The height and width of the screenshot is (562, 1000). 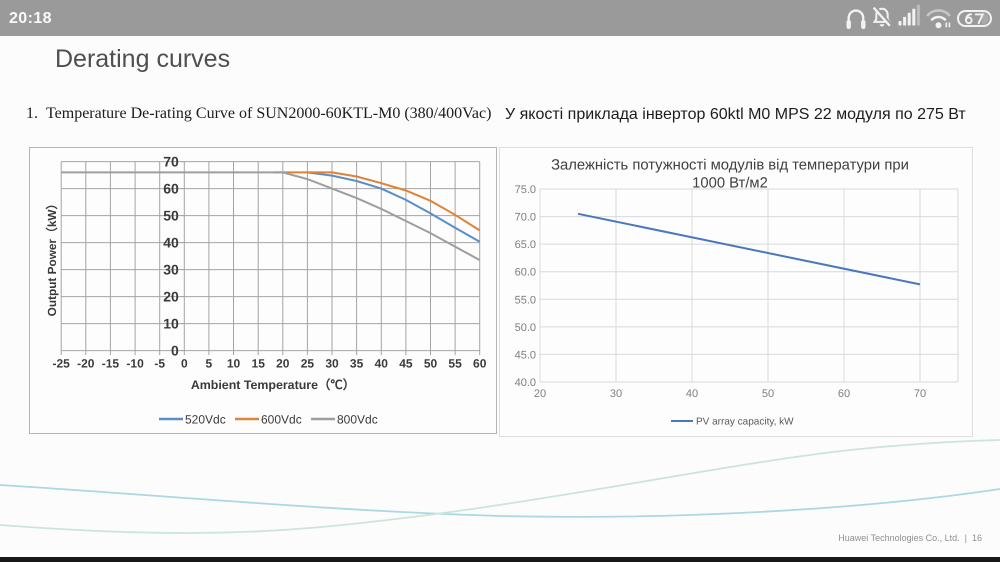 I want to click on svg-text: 35, so click(x=357, y=364).